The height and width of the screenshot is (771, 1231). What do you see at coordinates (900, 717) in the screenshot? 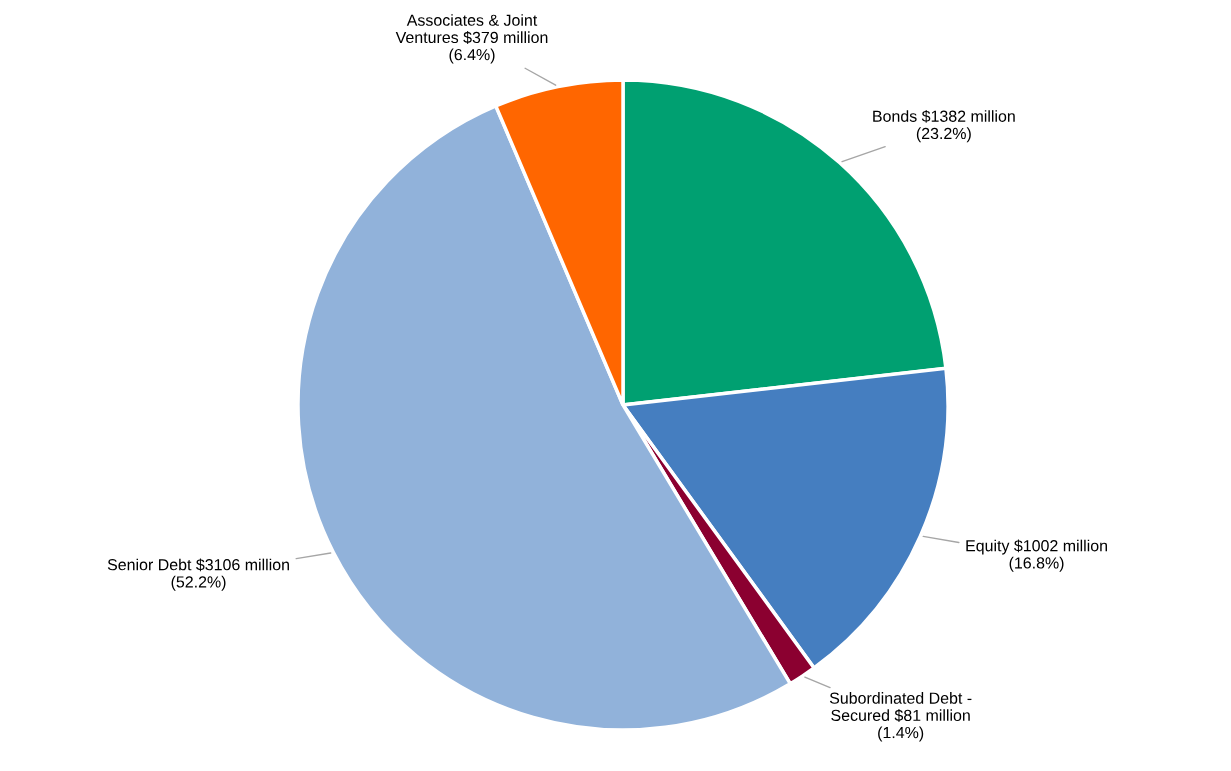
I see `slice-label: Subordinated Debt - Secured $81 million (1.4%)` at bounding box center [900, 717].